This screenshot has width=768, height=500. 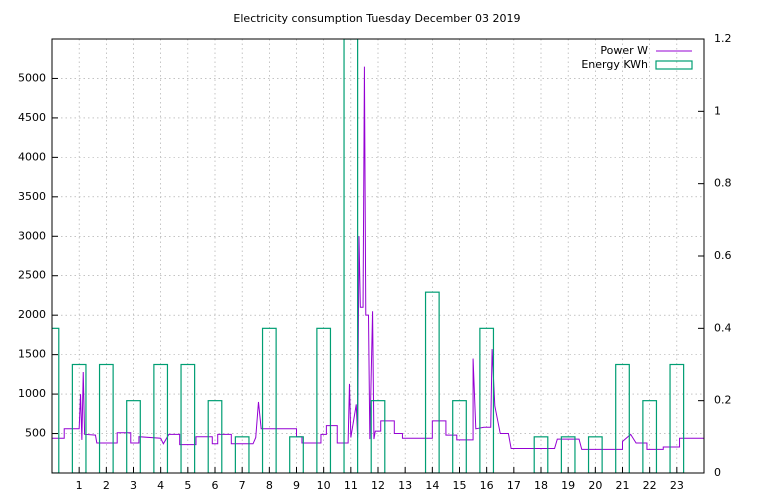 What do you see at coordinates (32, 77) in the screenshot?
I see `y-tick-label: 5000` at bounding box center [32, 77].